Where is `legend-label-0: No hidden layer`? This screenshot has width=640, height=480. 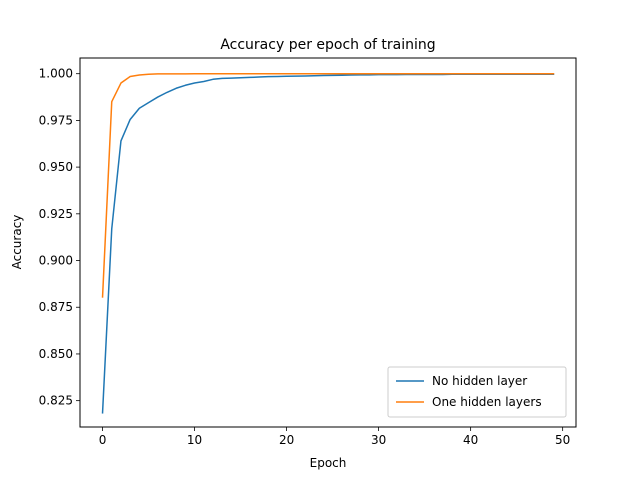
legend-label-0: No hidden layer is located at coordinates (479, 381).